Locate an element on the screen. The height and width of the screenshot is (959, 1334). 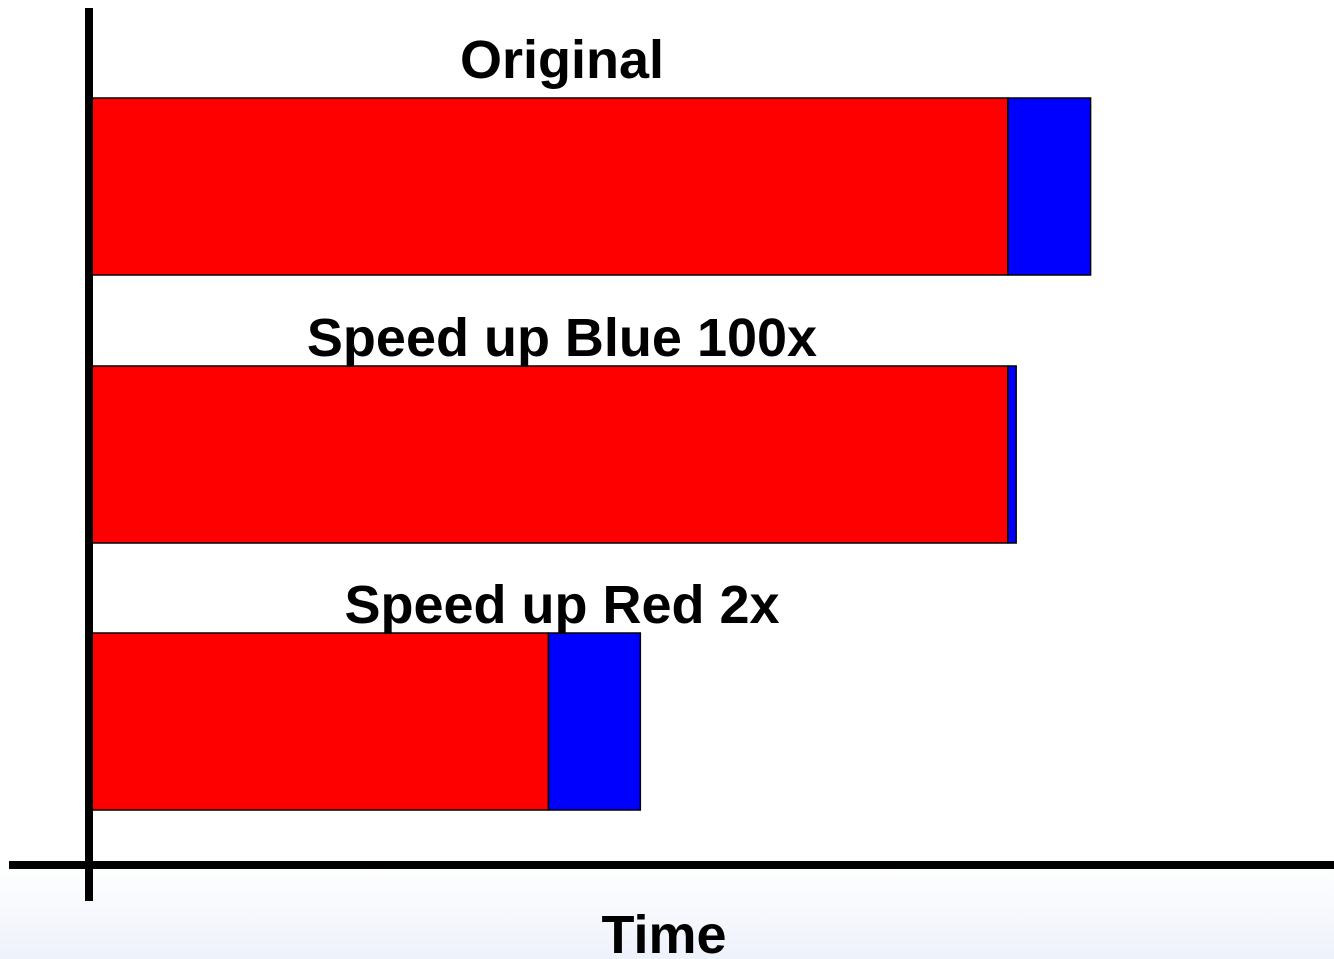
bar-label-2: Speed up Blue 100x is located at coordinates (562, 338).